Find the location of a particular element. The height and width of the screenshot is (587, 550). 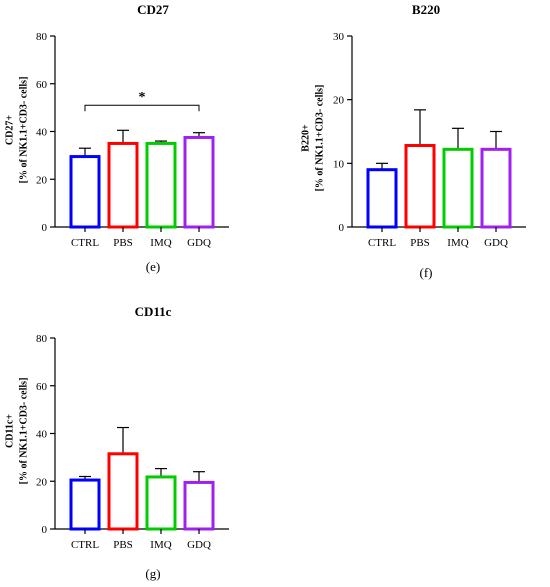

panel-label: (g) is located at coordinates (152, 573).